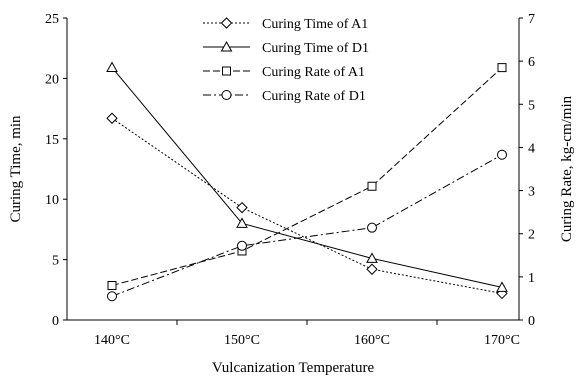 The width and height of the screenshot is (583, 376). Describe the element at coordinates (293, 368) in the screenshot. I see `x-axis-title: Vulcanization Temperature` at that location.